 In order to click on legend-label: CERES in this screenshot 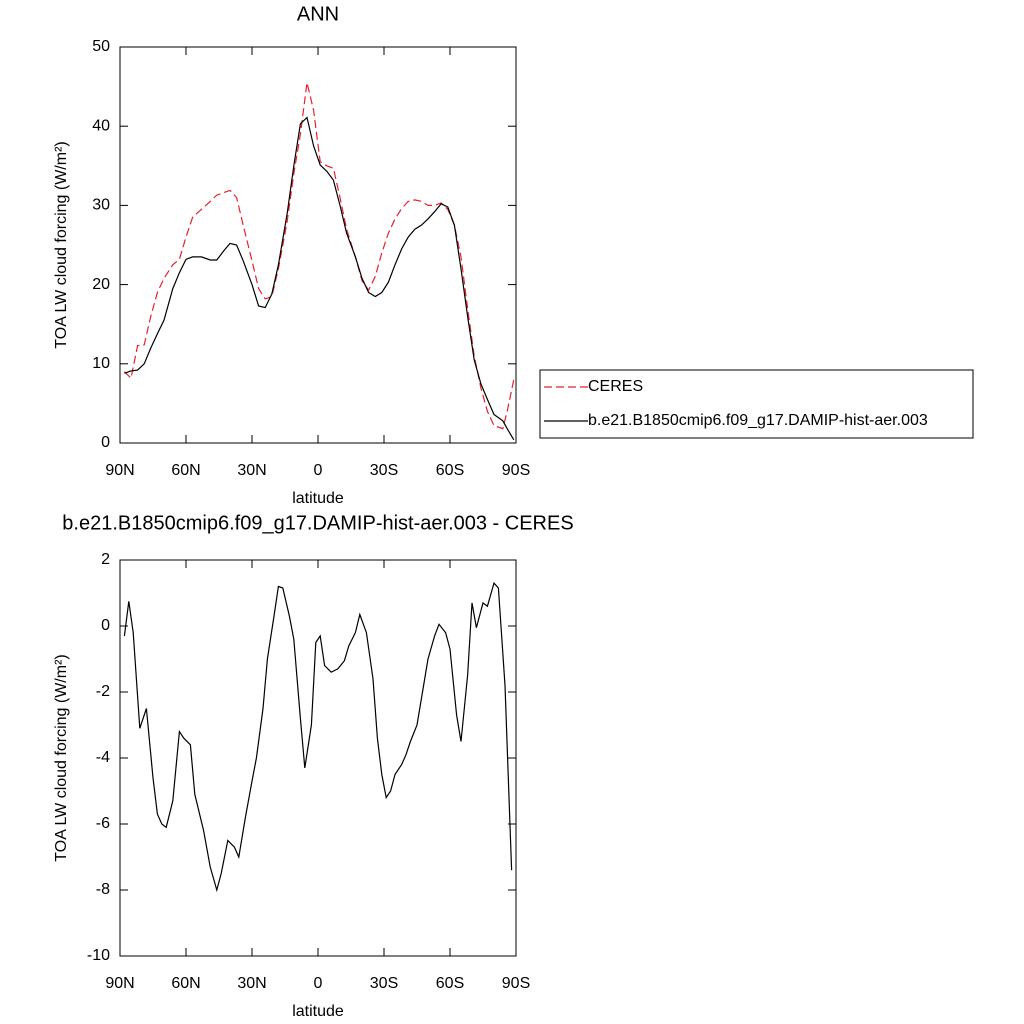, I will do `click(615, 386)`.